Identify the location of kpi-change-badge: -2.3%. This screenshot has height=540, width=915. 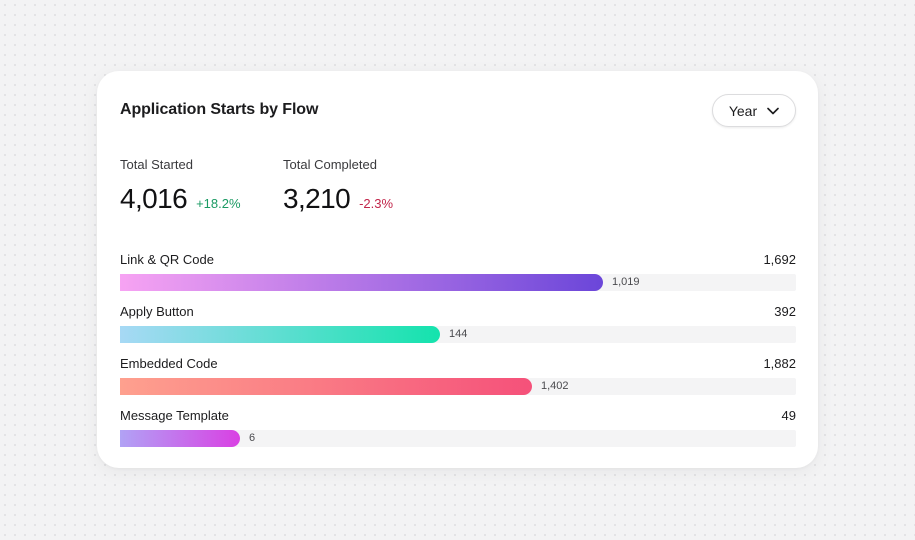
(376, 203).